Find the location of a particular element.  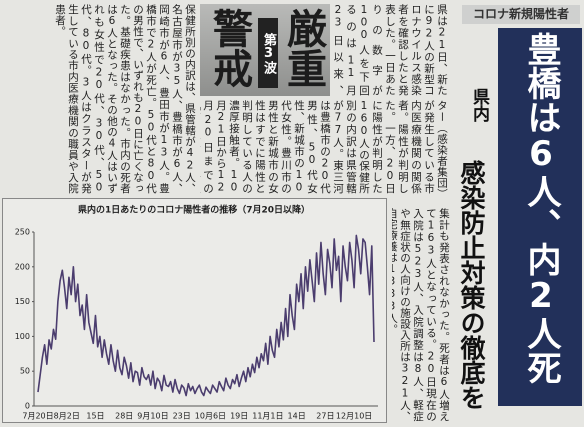

x-tick-label: 14日 is located at coordinates (297, 416).